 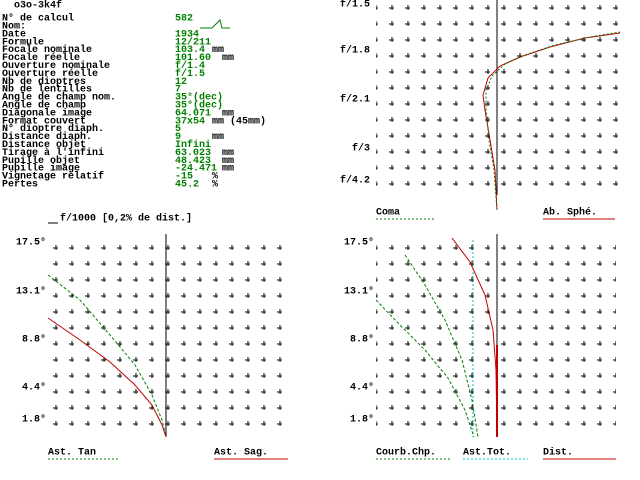 I want to click on param-label: Focale réelle, so click(x=41, y=58).